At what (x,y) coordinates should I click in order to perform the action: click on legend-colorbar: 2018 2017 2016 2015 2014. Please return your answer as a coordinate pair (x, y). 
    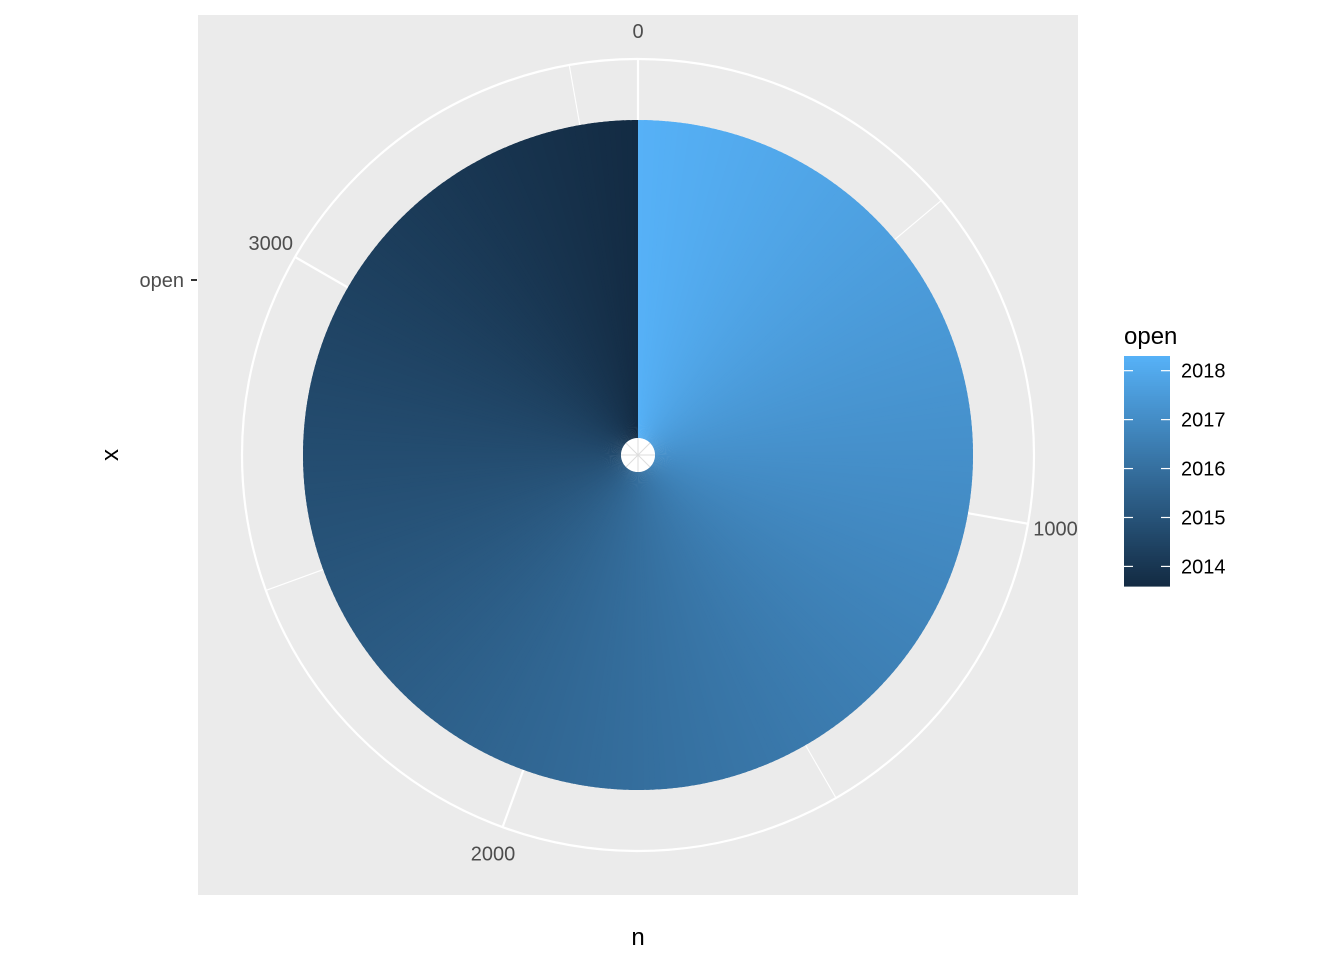
    Looking at the image, I should click on (1175, 471).